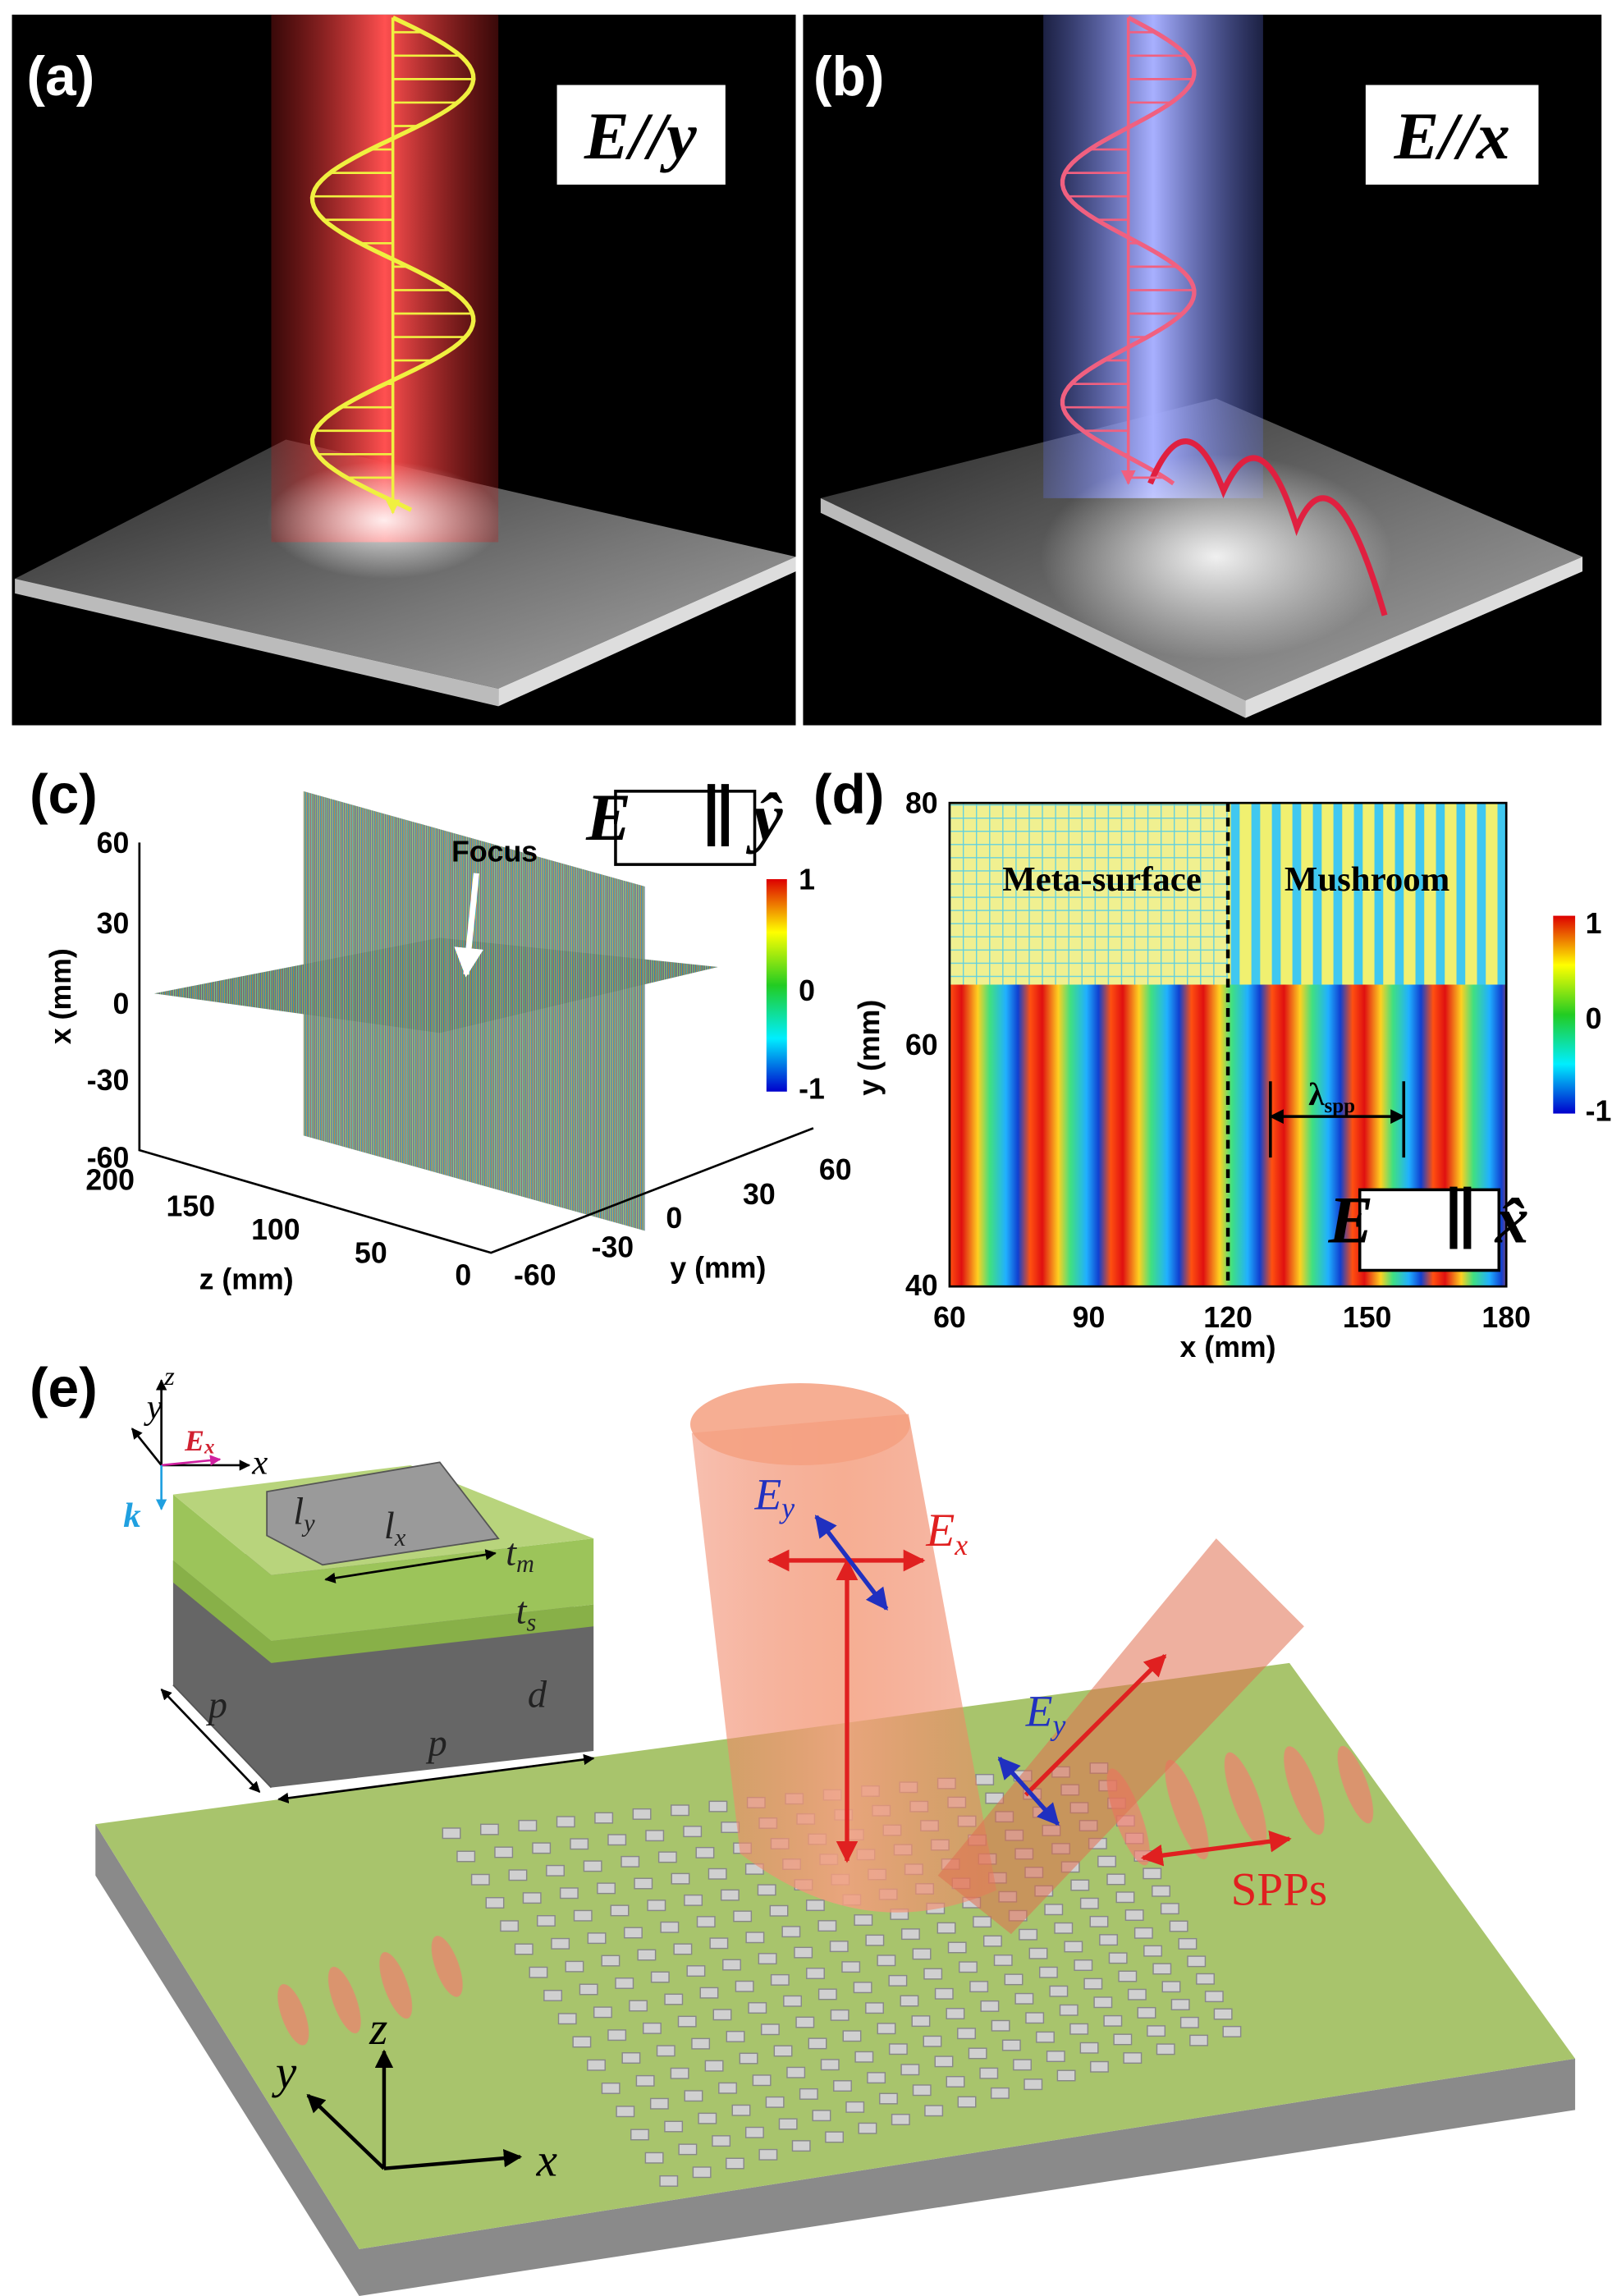 The image size is (1612, 2296). I want to click on wave, so click(393, 264).